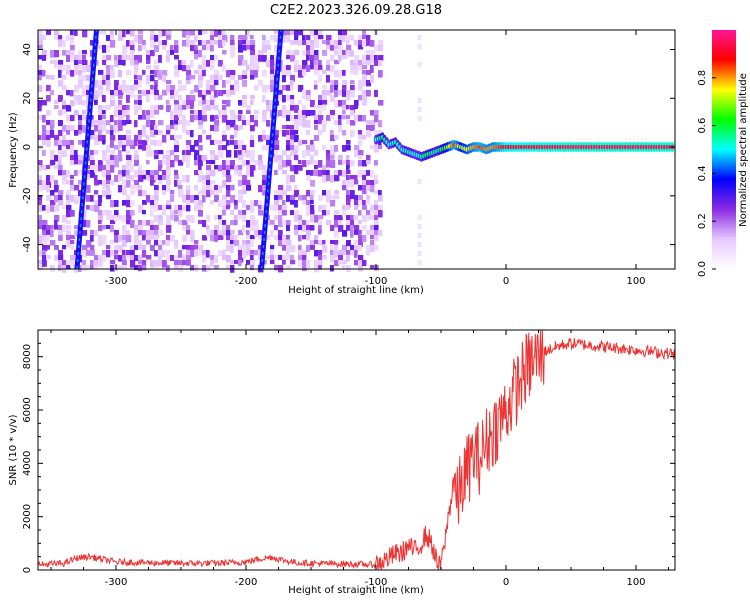  Describe the element at coordinates (702, 221) in the screenshot. I see `colorbar-tick-label: 0.2` at that location.